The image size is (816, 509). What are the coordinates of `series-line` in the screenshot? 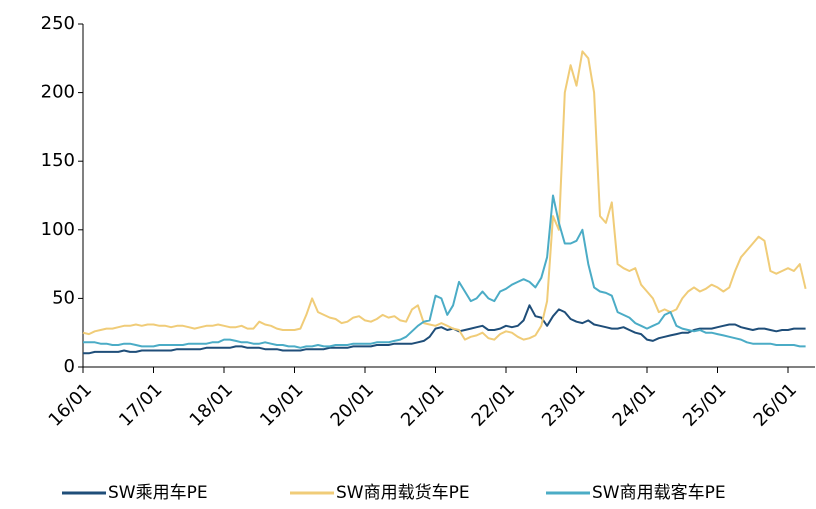 It's located at (444, 329).